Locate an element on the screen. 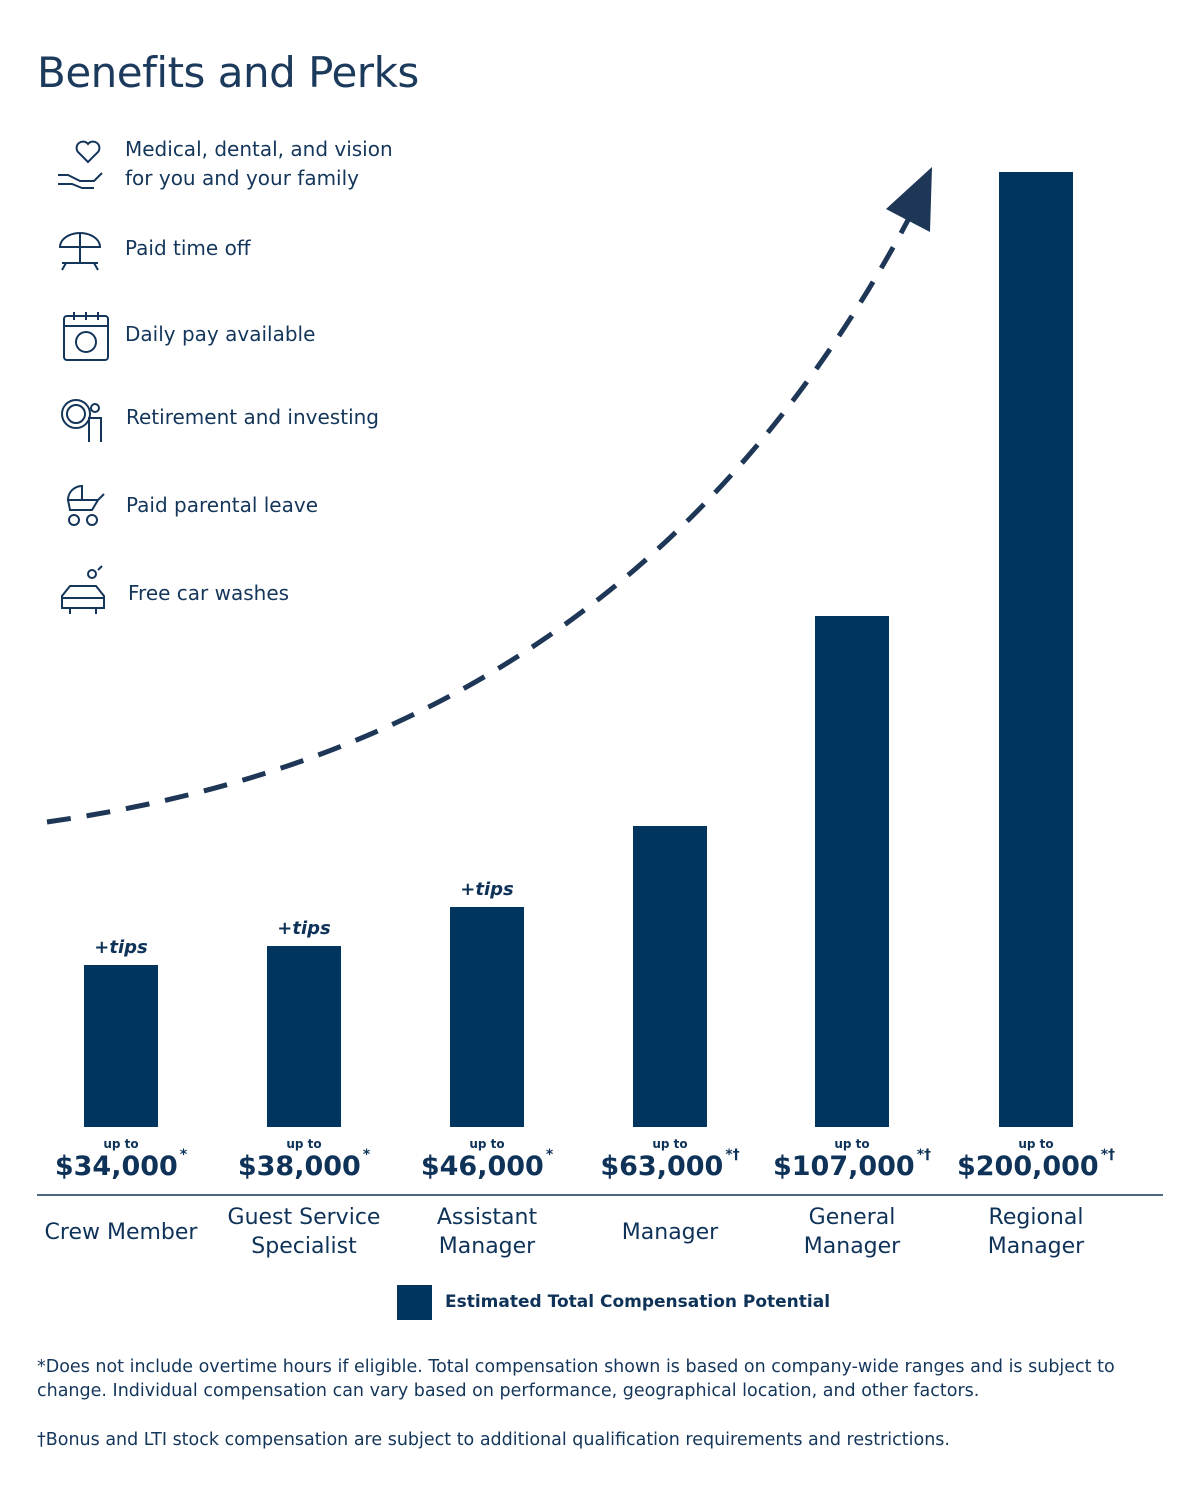 Image resolution: width=1200 pixels, height=1500 pixels. value-label: $107,000 is located at coordinates (843, 1166).